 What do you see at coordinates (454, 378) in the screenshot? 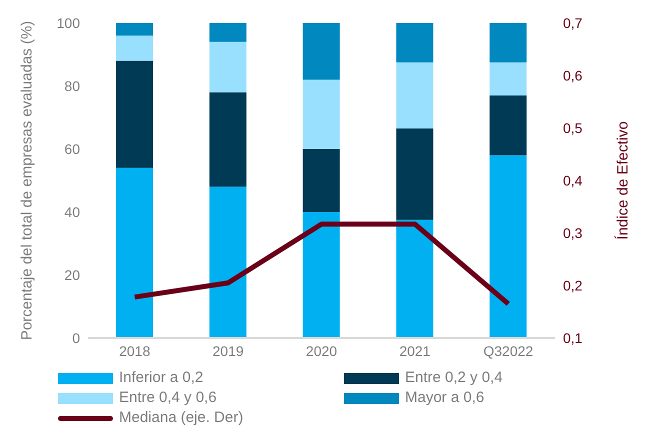
I see `legend-label: Entre 0,2 y 0,4` at bounding box center [454, 378].